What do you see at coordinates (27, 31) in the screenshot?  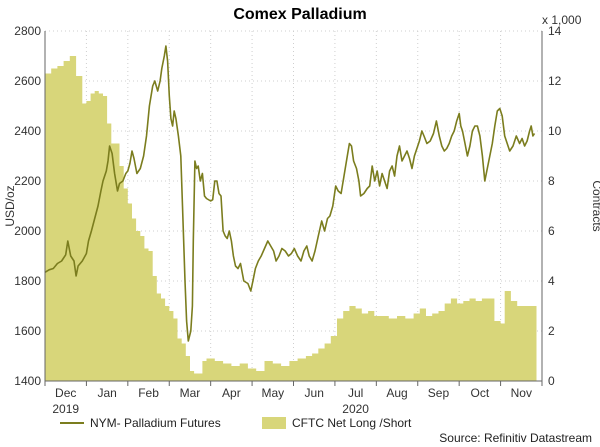 I see `y-left-tick-label: 2800` at bounding box center [27, 31].